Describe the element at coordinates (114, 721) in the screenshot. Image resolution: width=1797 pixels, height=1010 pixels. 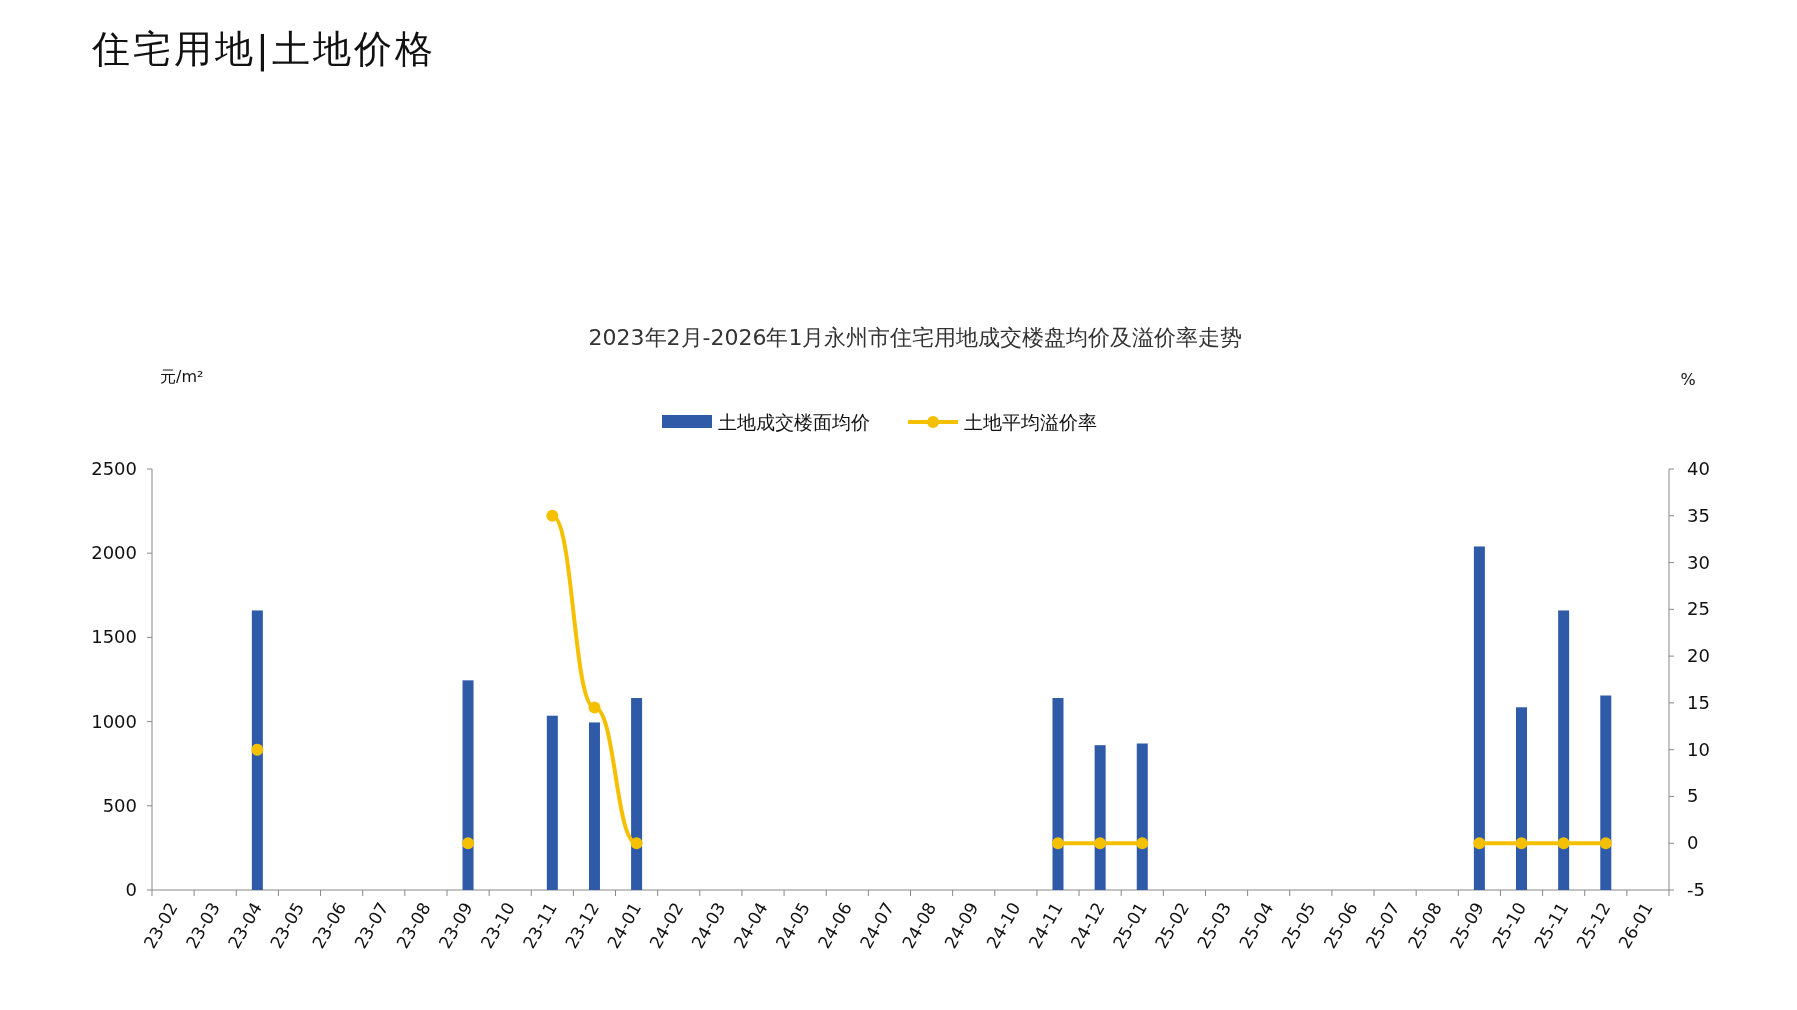
I see `y-tick-label: 1000` at that location.